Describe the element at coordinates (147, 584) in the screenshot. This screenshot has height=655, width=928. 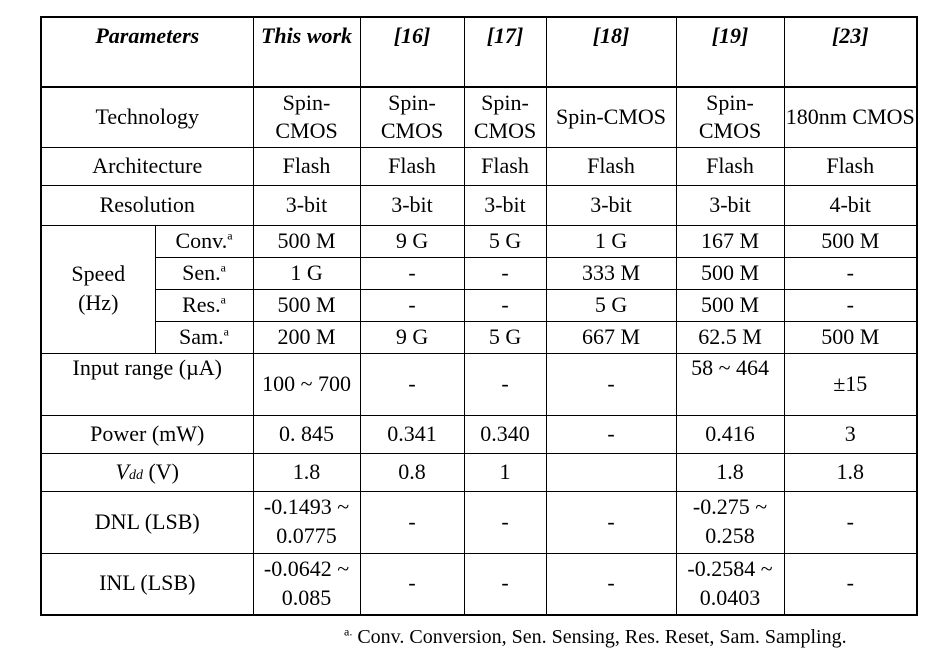
I see `row-label: INL (LSB)` at that location.